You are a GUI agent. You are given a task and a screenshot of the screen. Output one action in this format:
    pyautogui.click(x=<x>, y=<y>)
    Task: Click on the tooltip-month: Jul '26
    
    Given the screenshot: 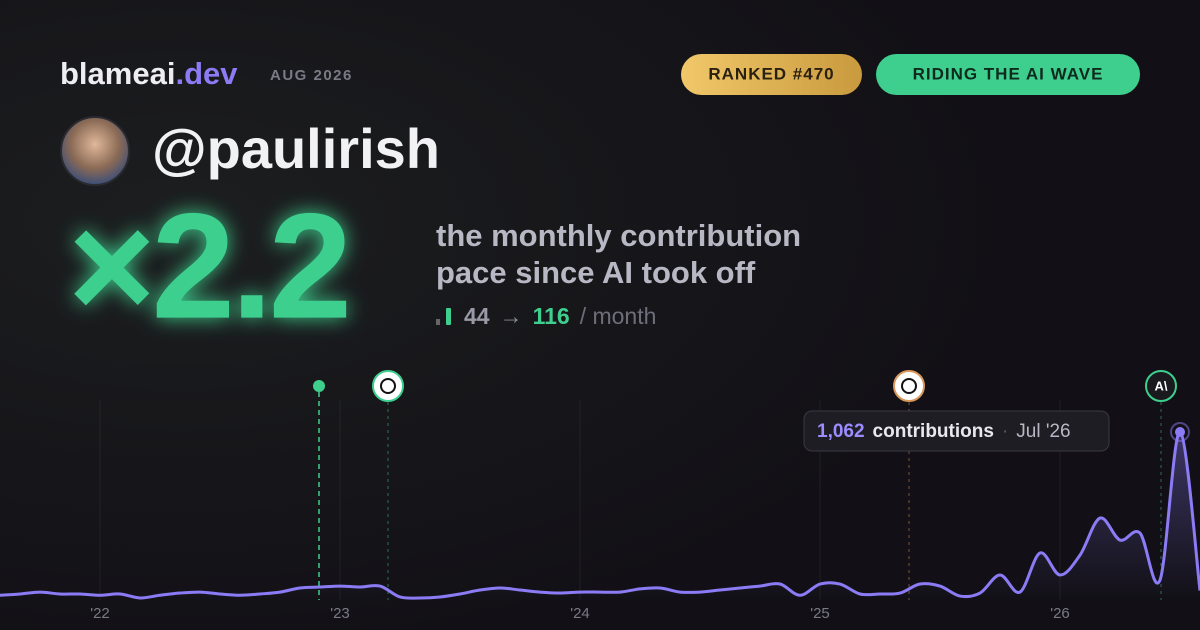 What is the action you would take?
    pyautogui.click(x=1043, y=431)
    